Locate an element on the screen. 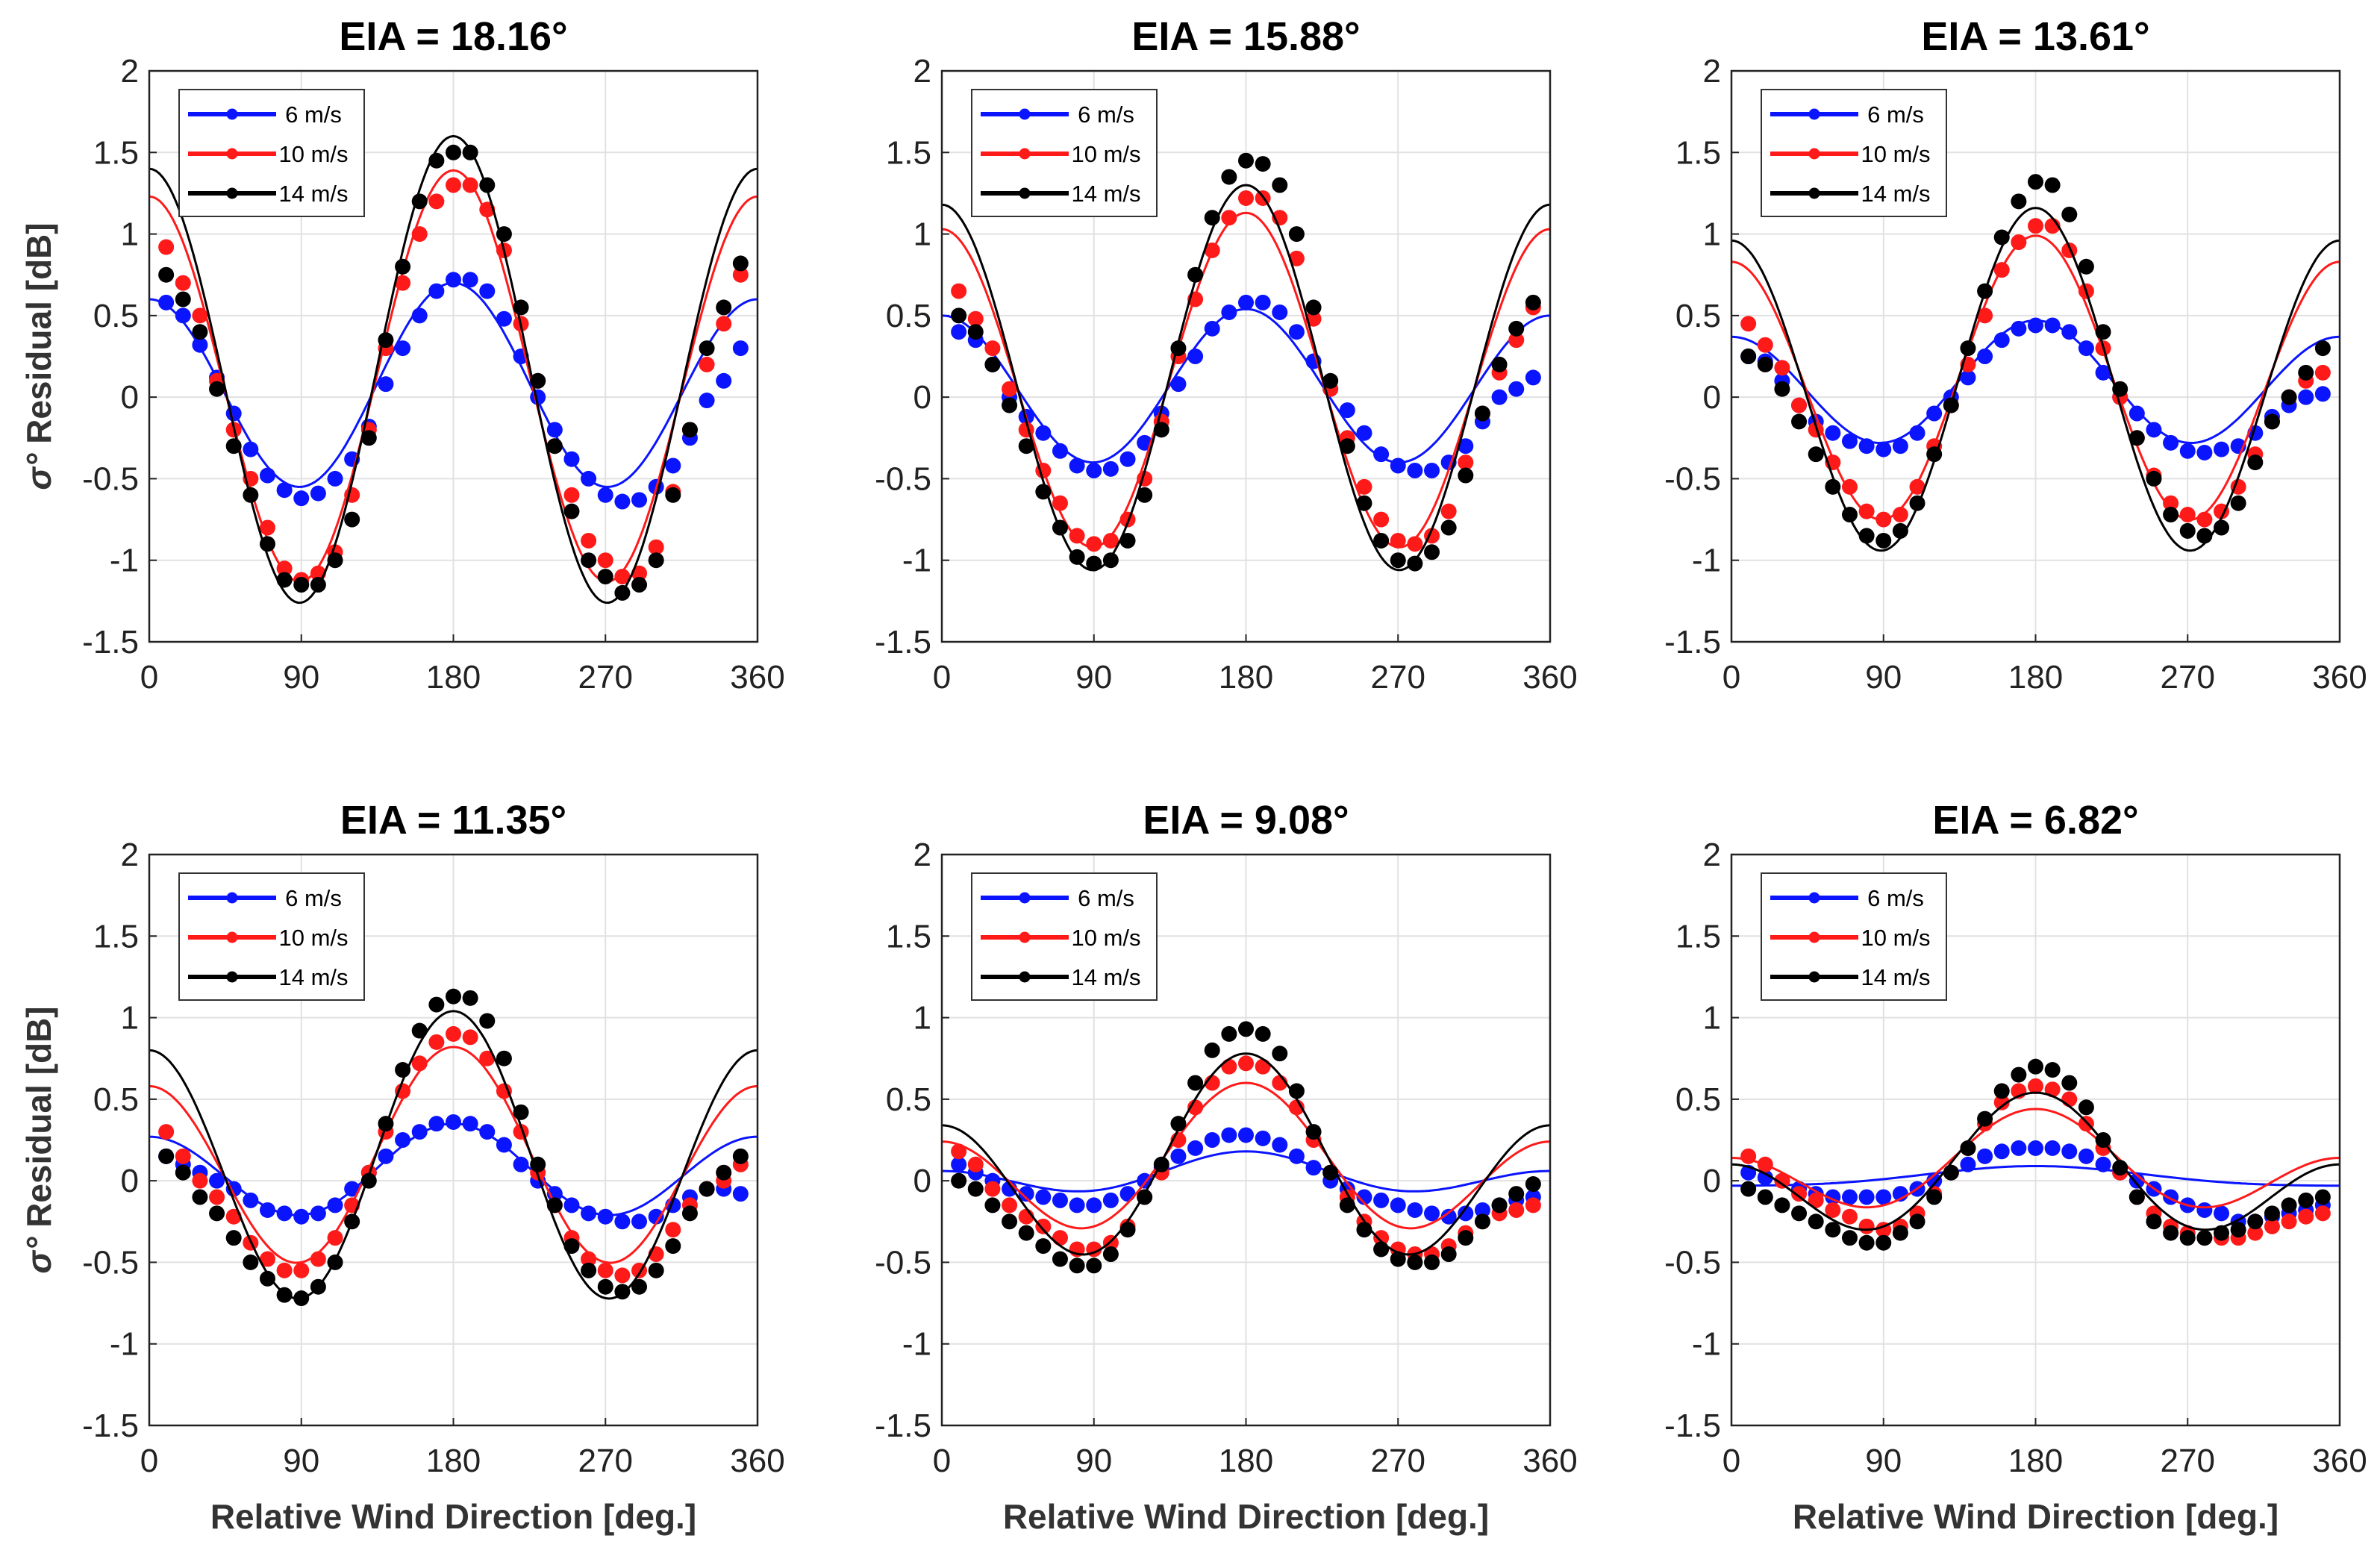  panel-title: EIA = 11.35° is located at coordinates (453, 820).